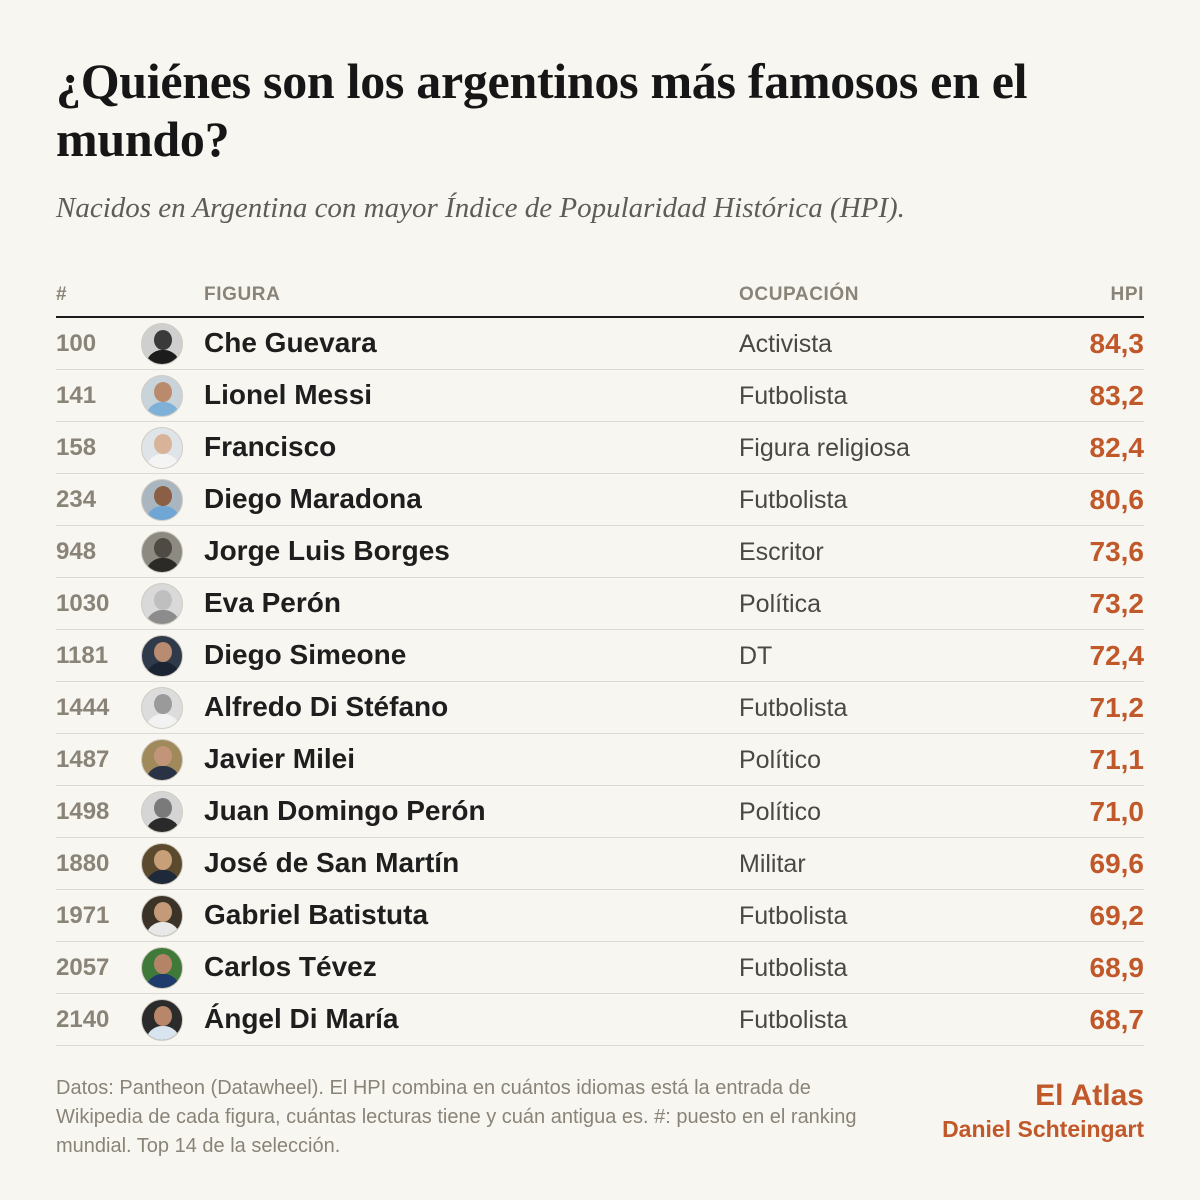 The height and width of the screenshot is (1200, 1200). What do you see at coordinates (600, 708) in the screenshot?
I see `table-row: 1444 Alfredo Di Stéfano Futbolista 71,2` at bounding box center [600, 708].